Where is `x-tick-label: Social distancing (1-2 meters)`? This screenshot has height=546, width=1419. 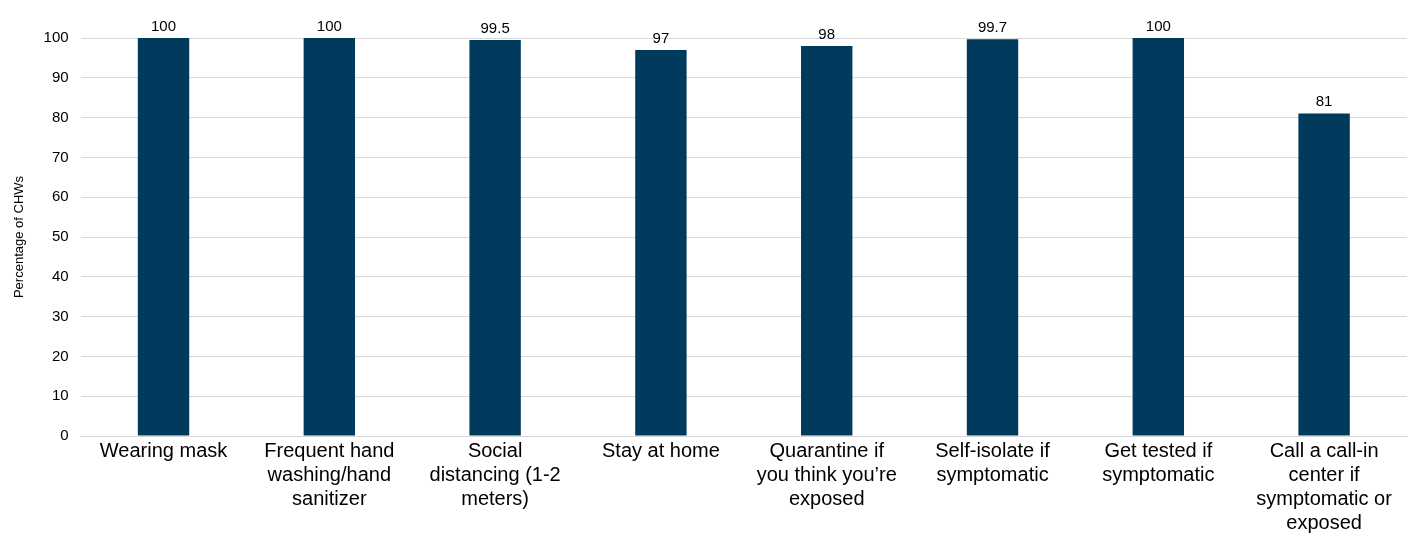
x-tick-label: Social distancing (1-2 meters) is located at coordinates (495, 473).